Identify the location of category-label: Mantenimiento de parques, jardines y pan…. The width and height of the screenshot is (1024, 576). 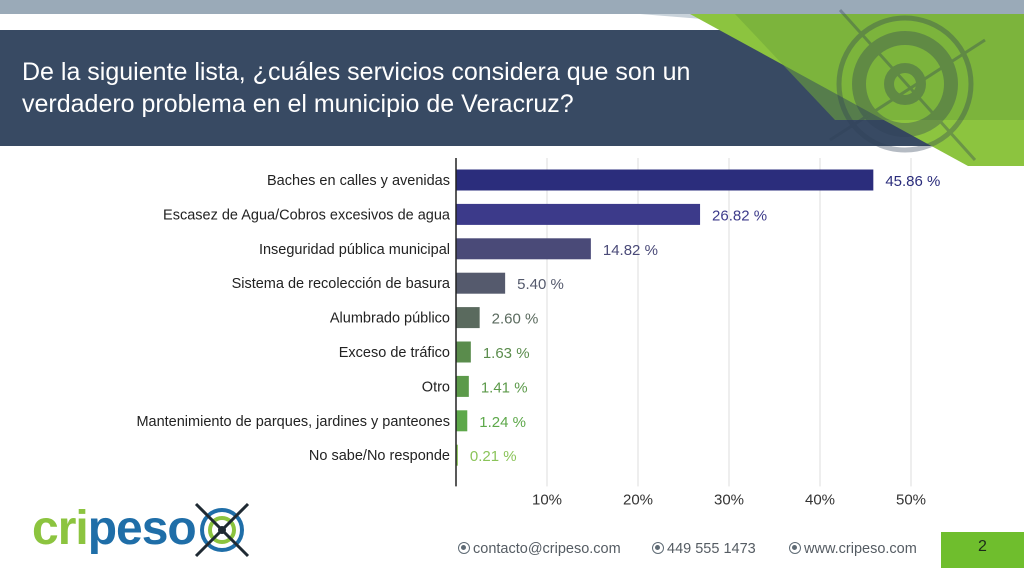
(293, 422).